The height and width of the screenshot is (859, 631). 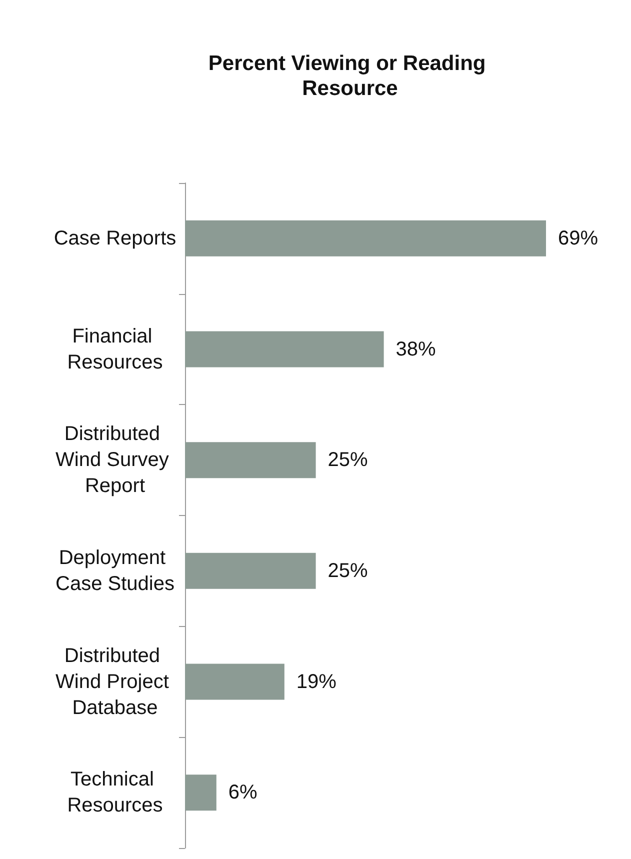 I want to click on y-tick-label: Distributed Wind Survey Report, so click(x=115, y=460).